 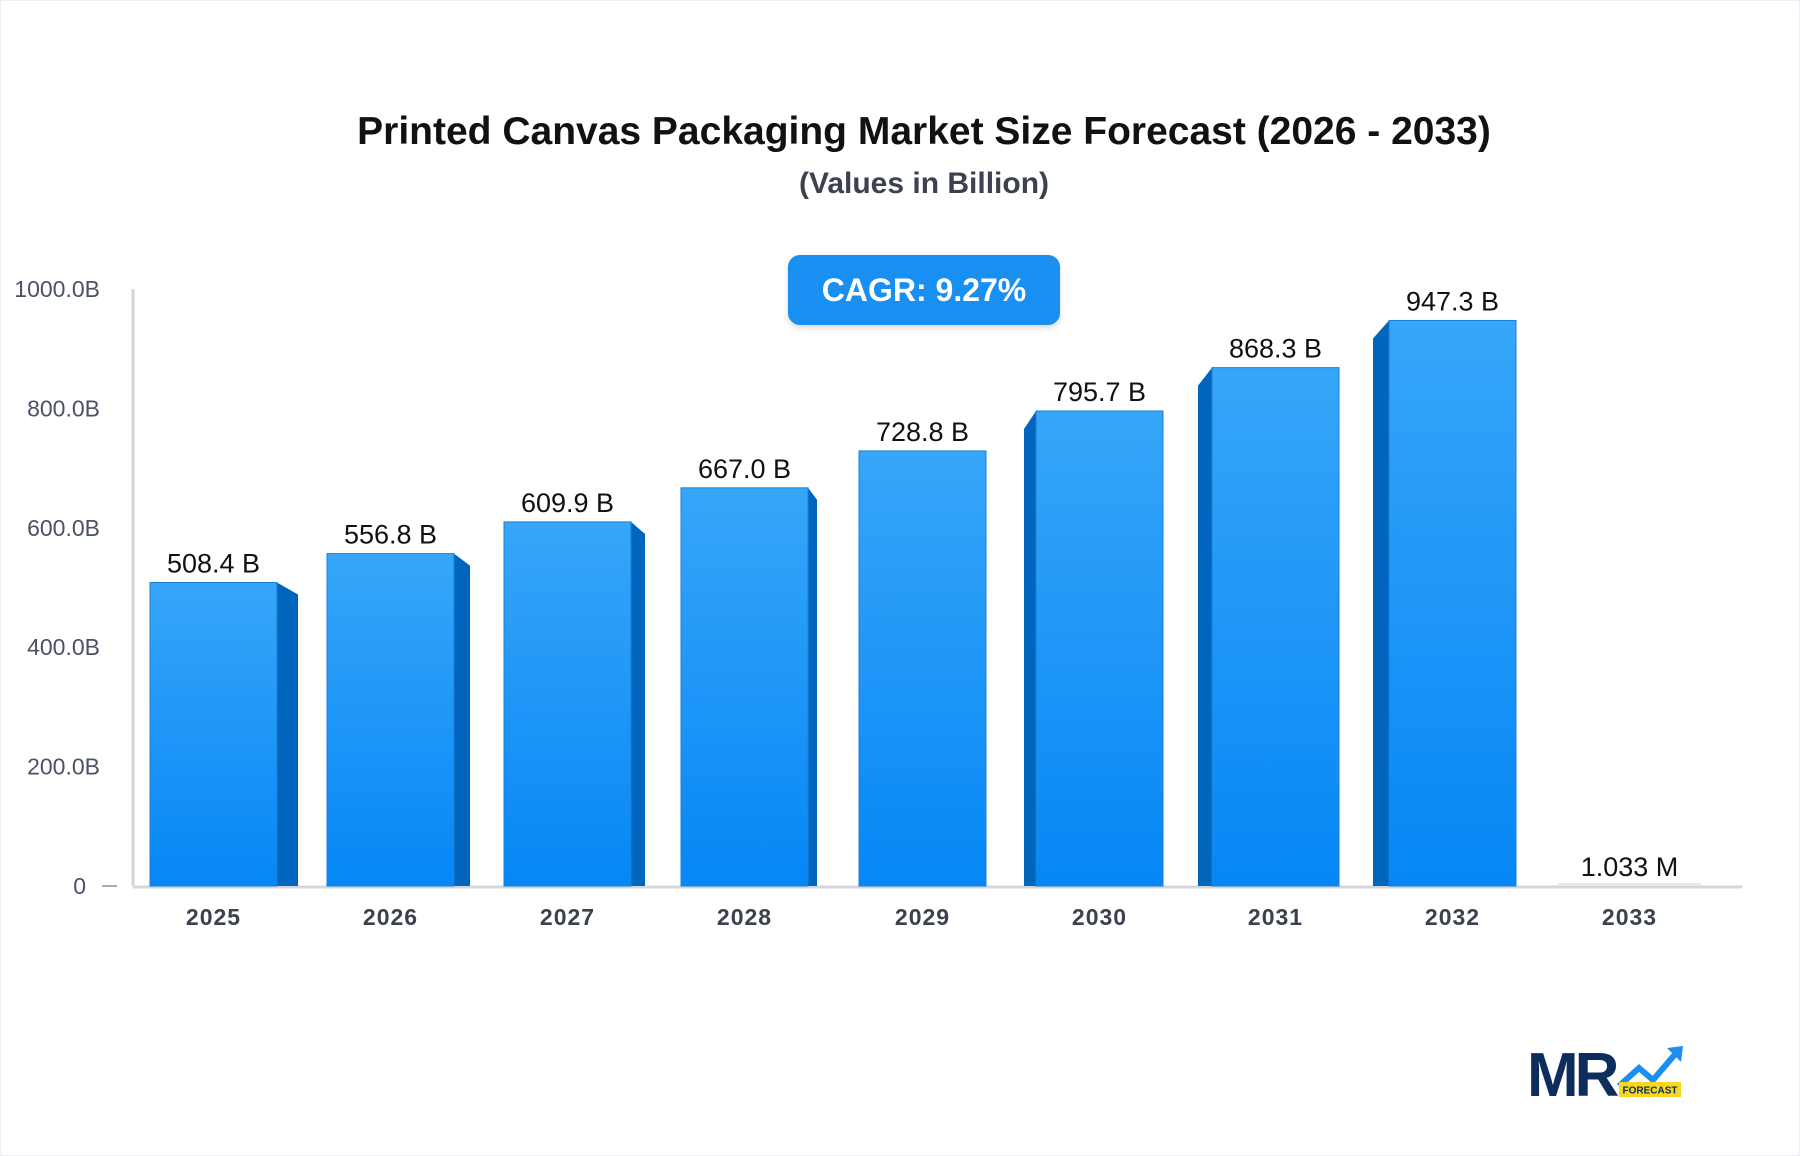 What do you see at coordinates (1452, 301) in the screenshot?
I see `data-label: 947.3 B` at bounding box center [1452, 301].